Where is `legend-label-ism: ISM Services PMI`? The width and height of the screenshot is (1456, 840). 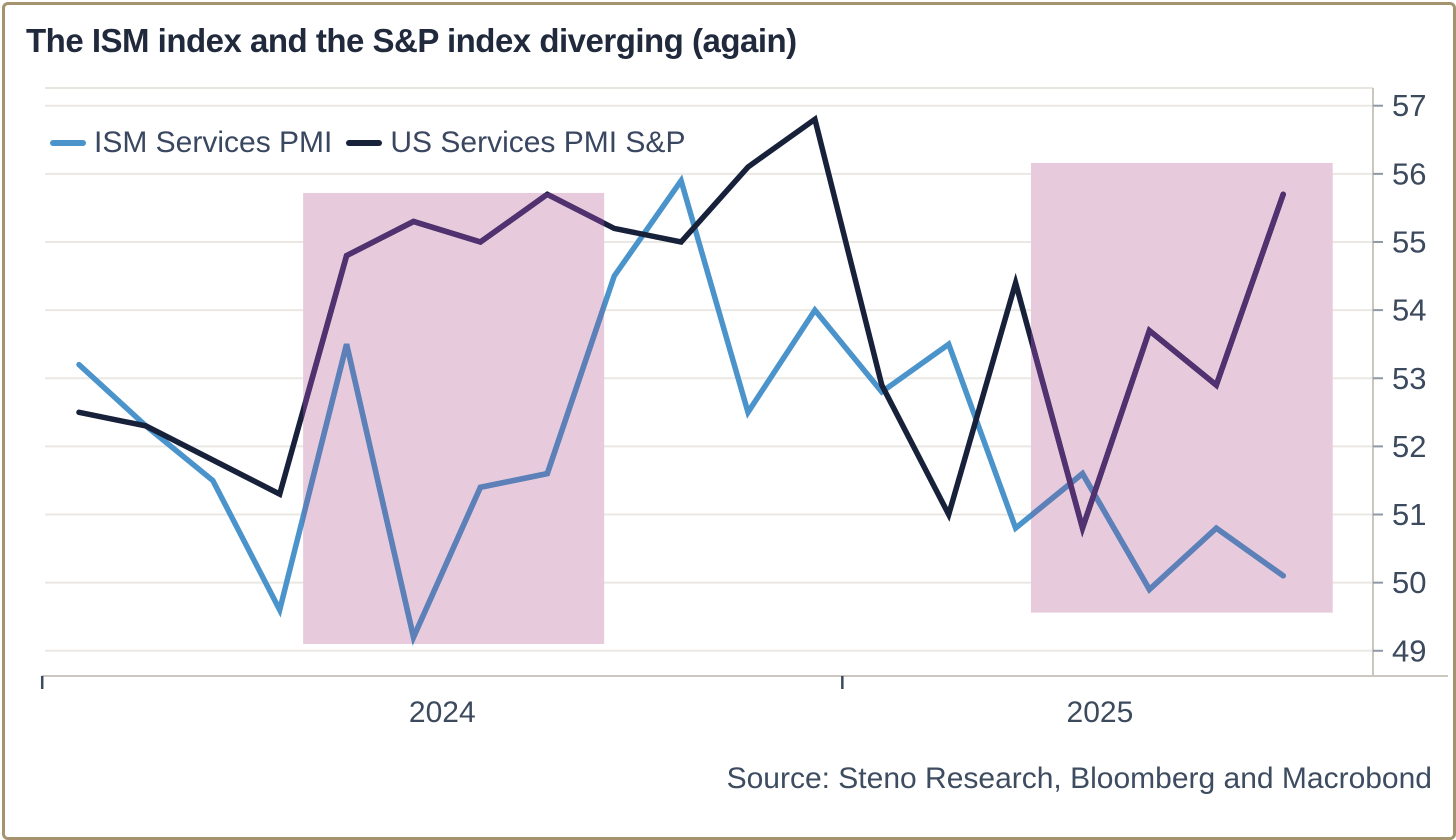 legend-label-ism: ISM Services PMI is located at coordinates (213, 142).